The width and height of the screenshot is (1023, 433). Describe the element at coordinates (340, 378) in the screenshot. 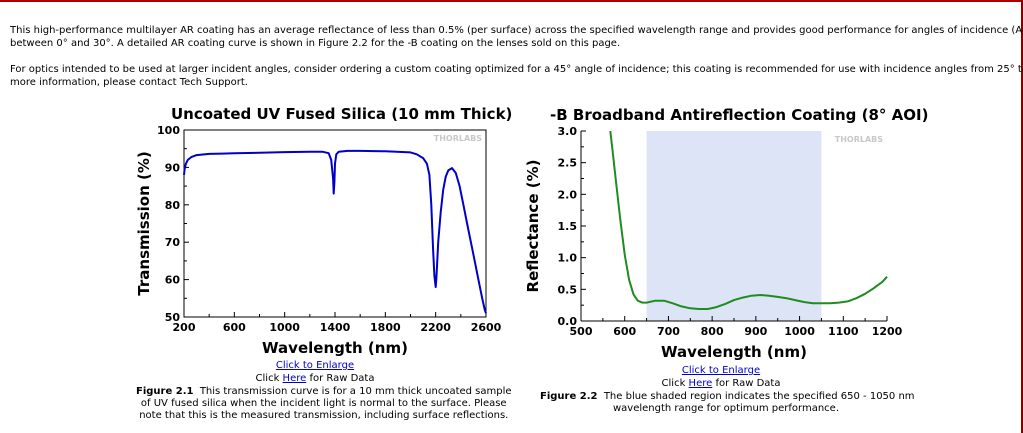

I see `figure1-raw-post: for Raw Data` at that location.